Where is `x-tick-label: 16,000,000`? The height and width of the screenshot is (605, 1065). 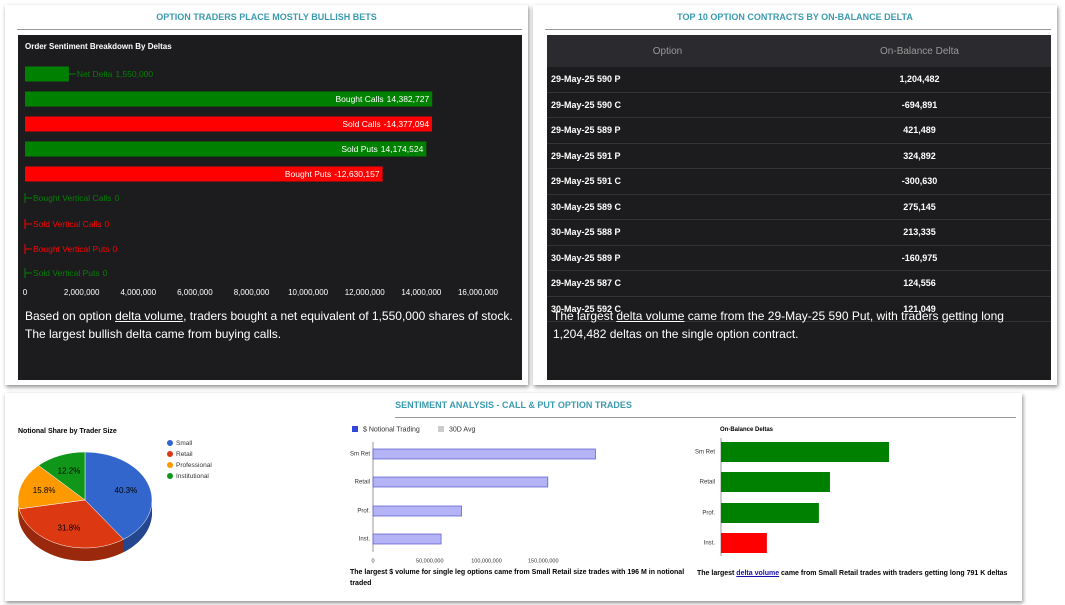 x-tick-label: 16,000,000 is located at coordinates (478, 292).